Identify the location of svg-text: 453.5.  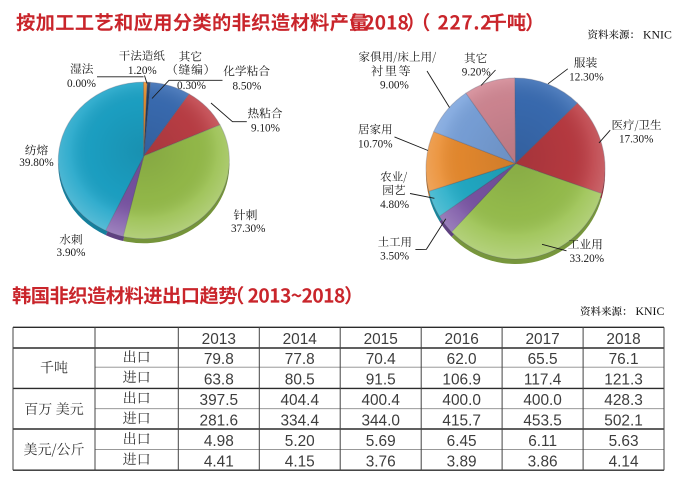
(542, 420).